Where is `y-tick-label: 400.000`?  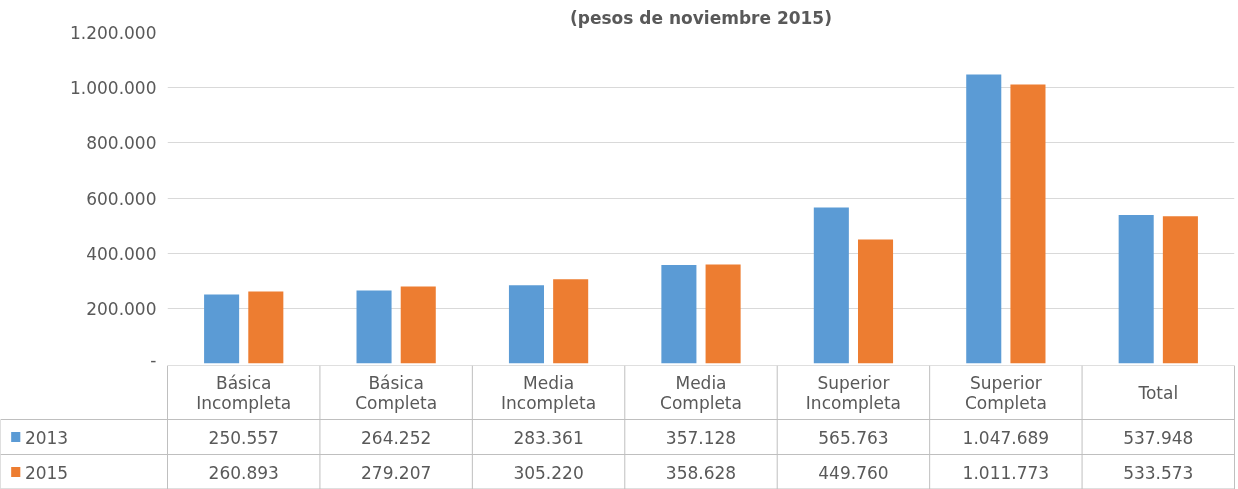 y-tick-label: 400.000 is located at coordinates (121, 253).